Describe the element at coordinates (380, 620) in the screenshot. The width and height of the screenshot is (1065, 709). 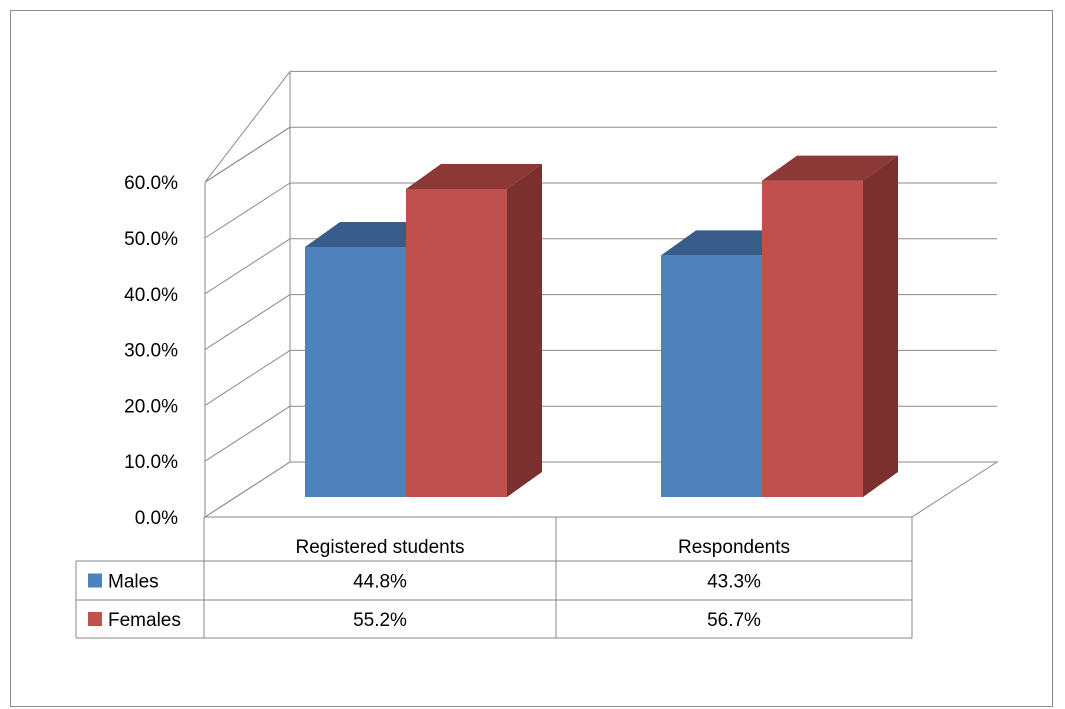
I see `data-label: 55.2%` at that location.